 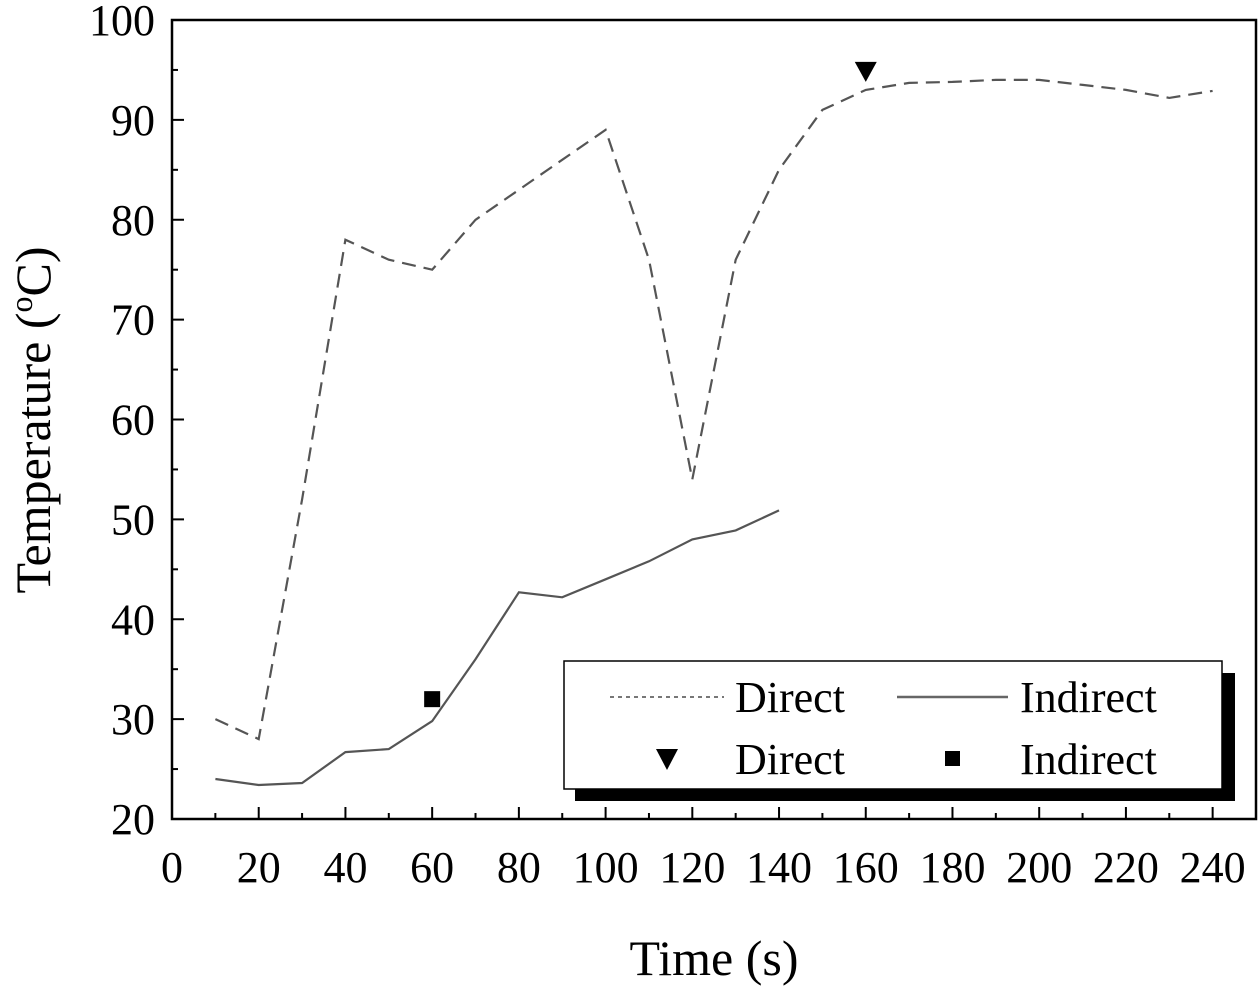 I want to click on y-tick-label: 20, so click(x=133, y=819).